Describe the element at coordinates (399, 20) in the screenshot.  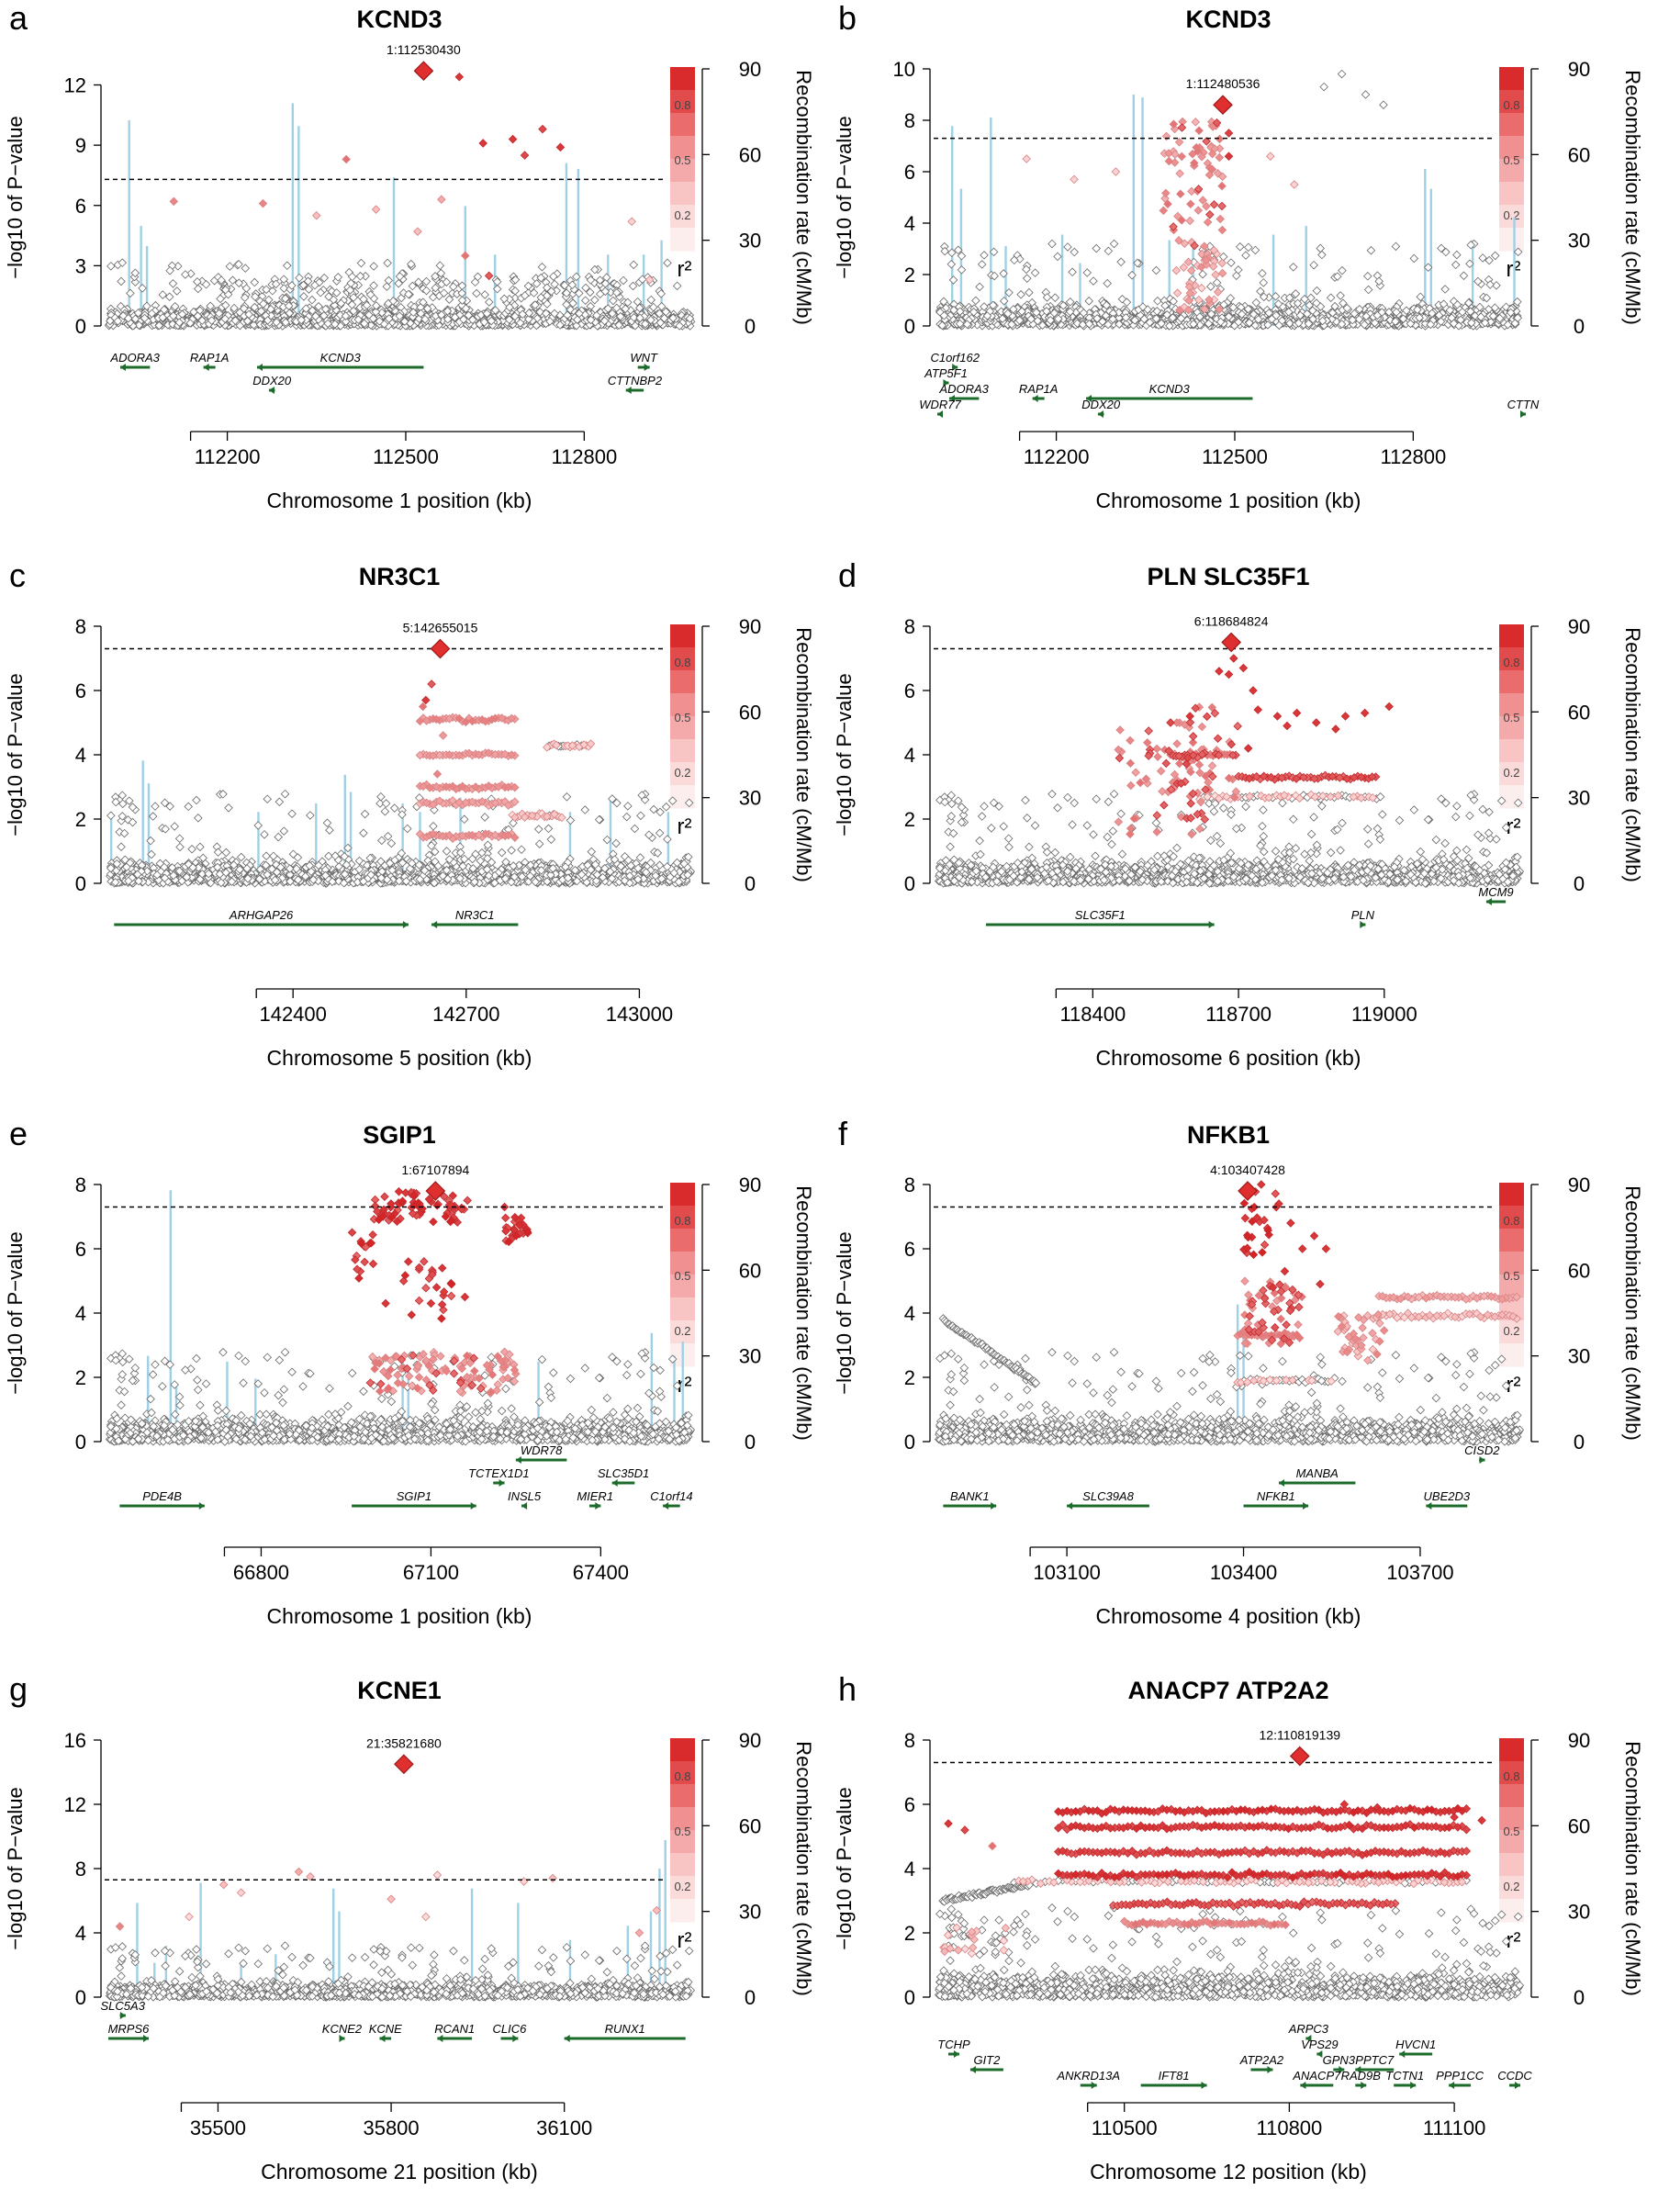
I see `panel-title: KCND3` at that location.